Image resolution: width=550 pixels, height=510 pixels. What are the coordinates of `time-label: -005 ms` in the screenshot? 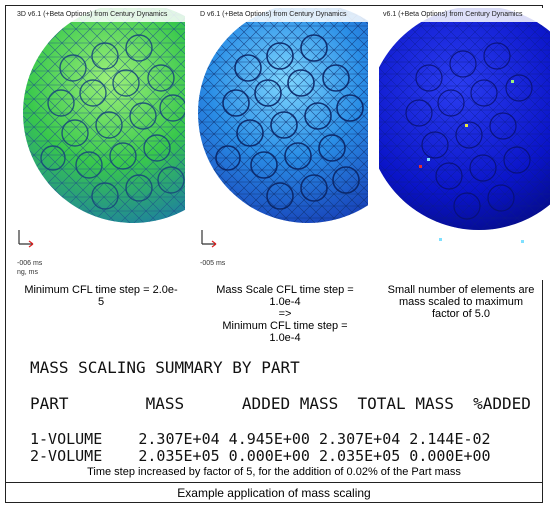 It's located at (213, 263).